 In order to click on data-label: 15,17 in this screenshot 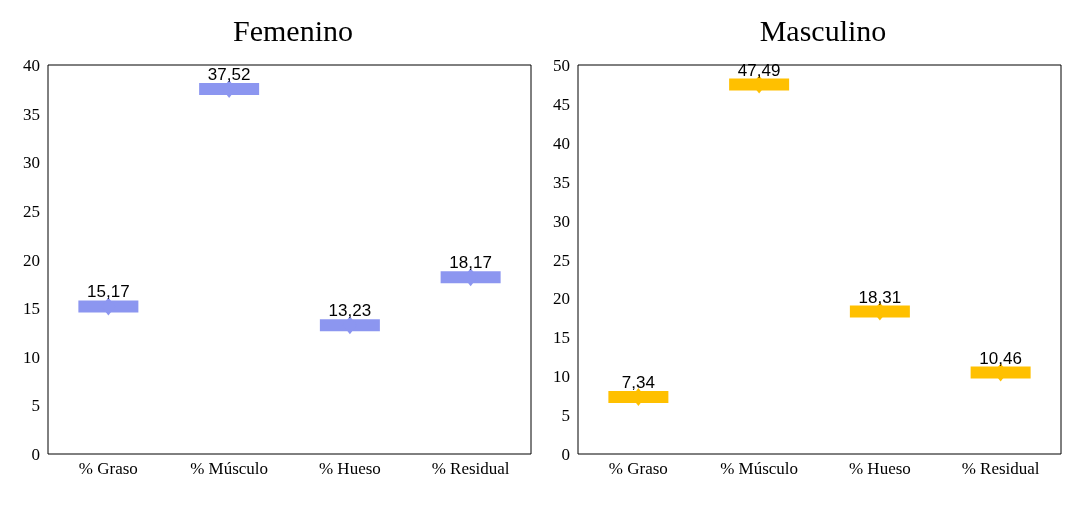, I will do `click(108, 292)`.